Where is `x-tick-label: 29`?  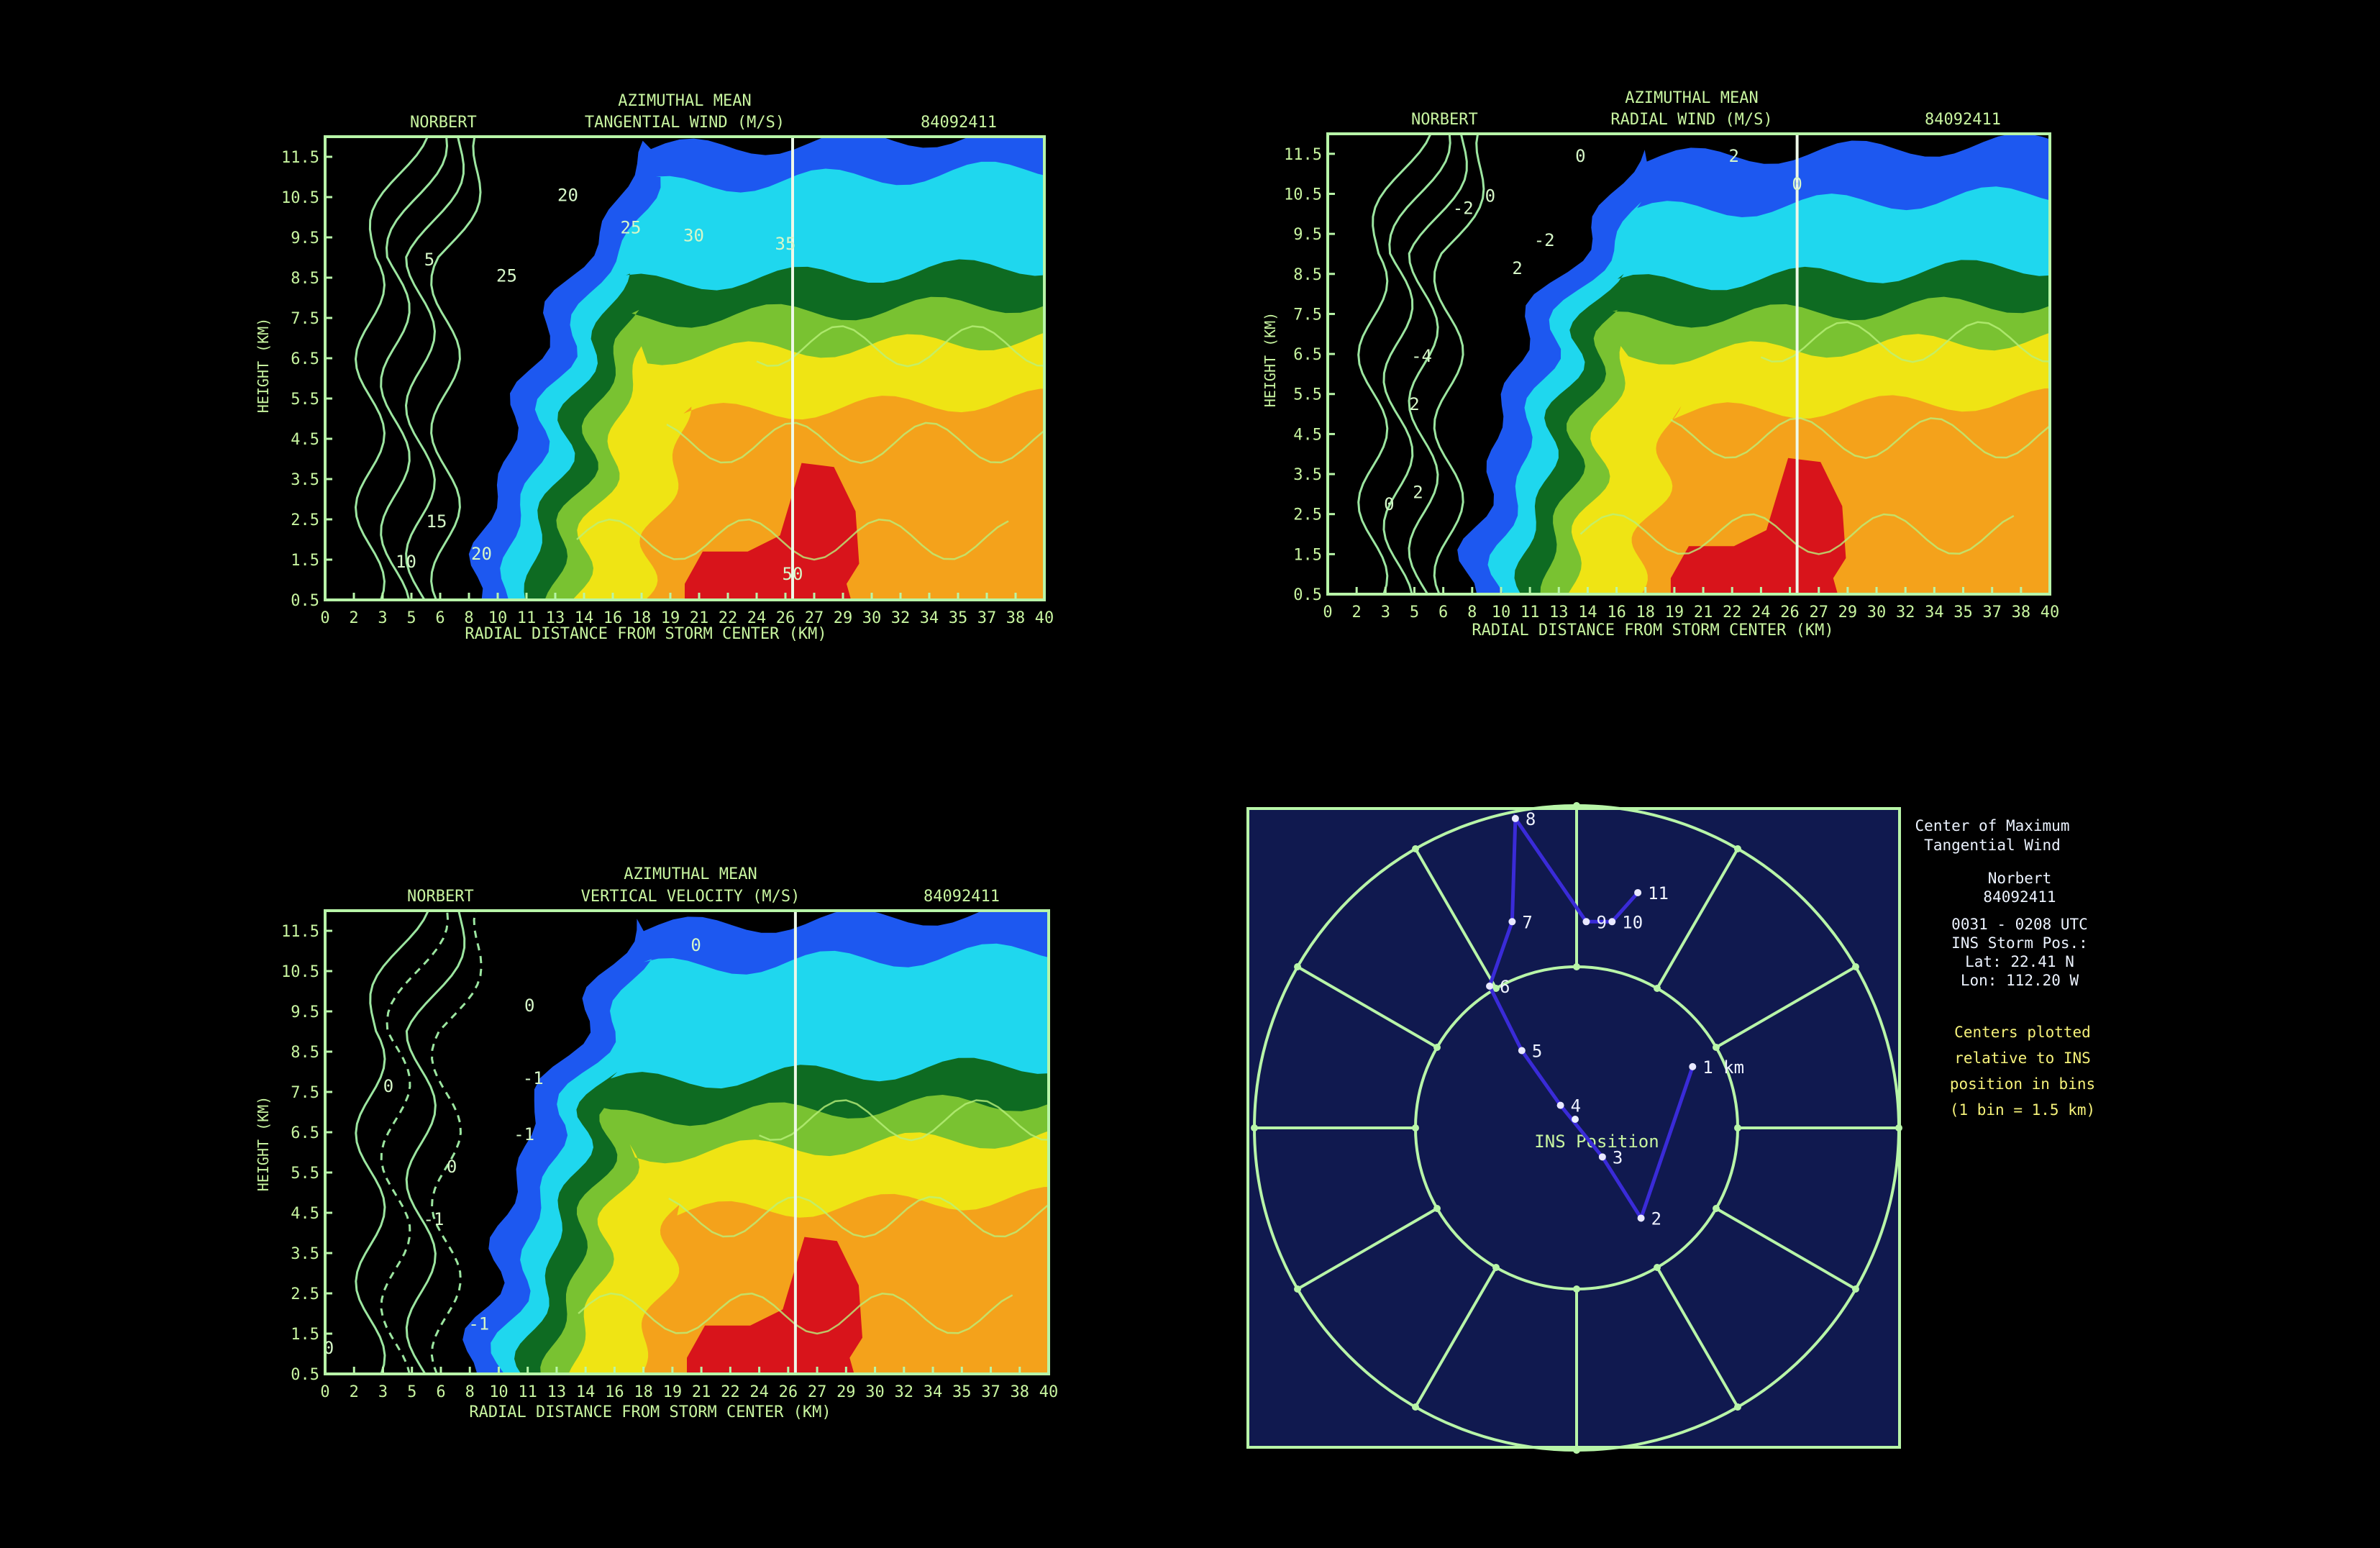
x-tick-label: 29 is located at coordinates (1848, 613).